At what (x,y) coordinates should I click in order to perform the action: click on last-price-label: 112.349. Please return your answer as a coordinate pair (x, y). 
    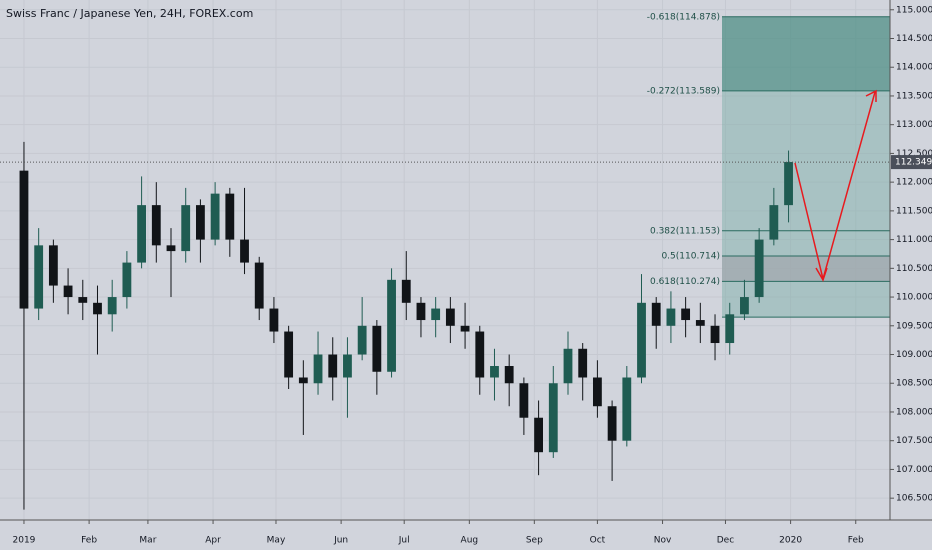
    Looking at the image, I should click on (913, 163).